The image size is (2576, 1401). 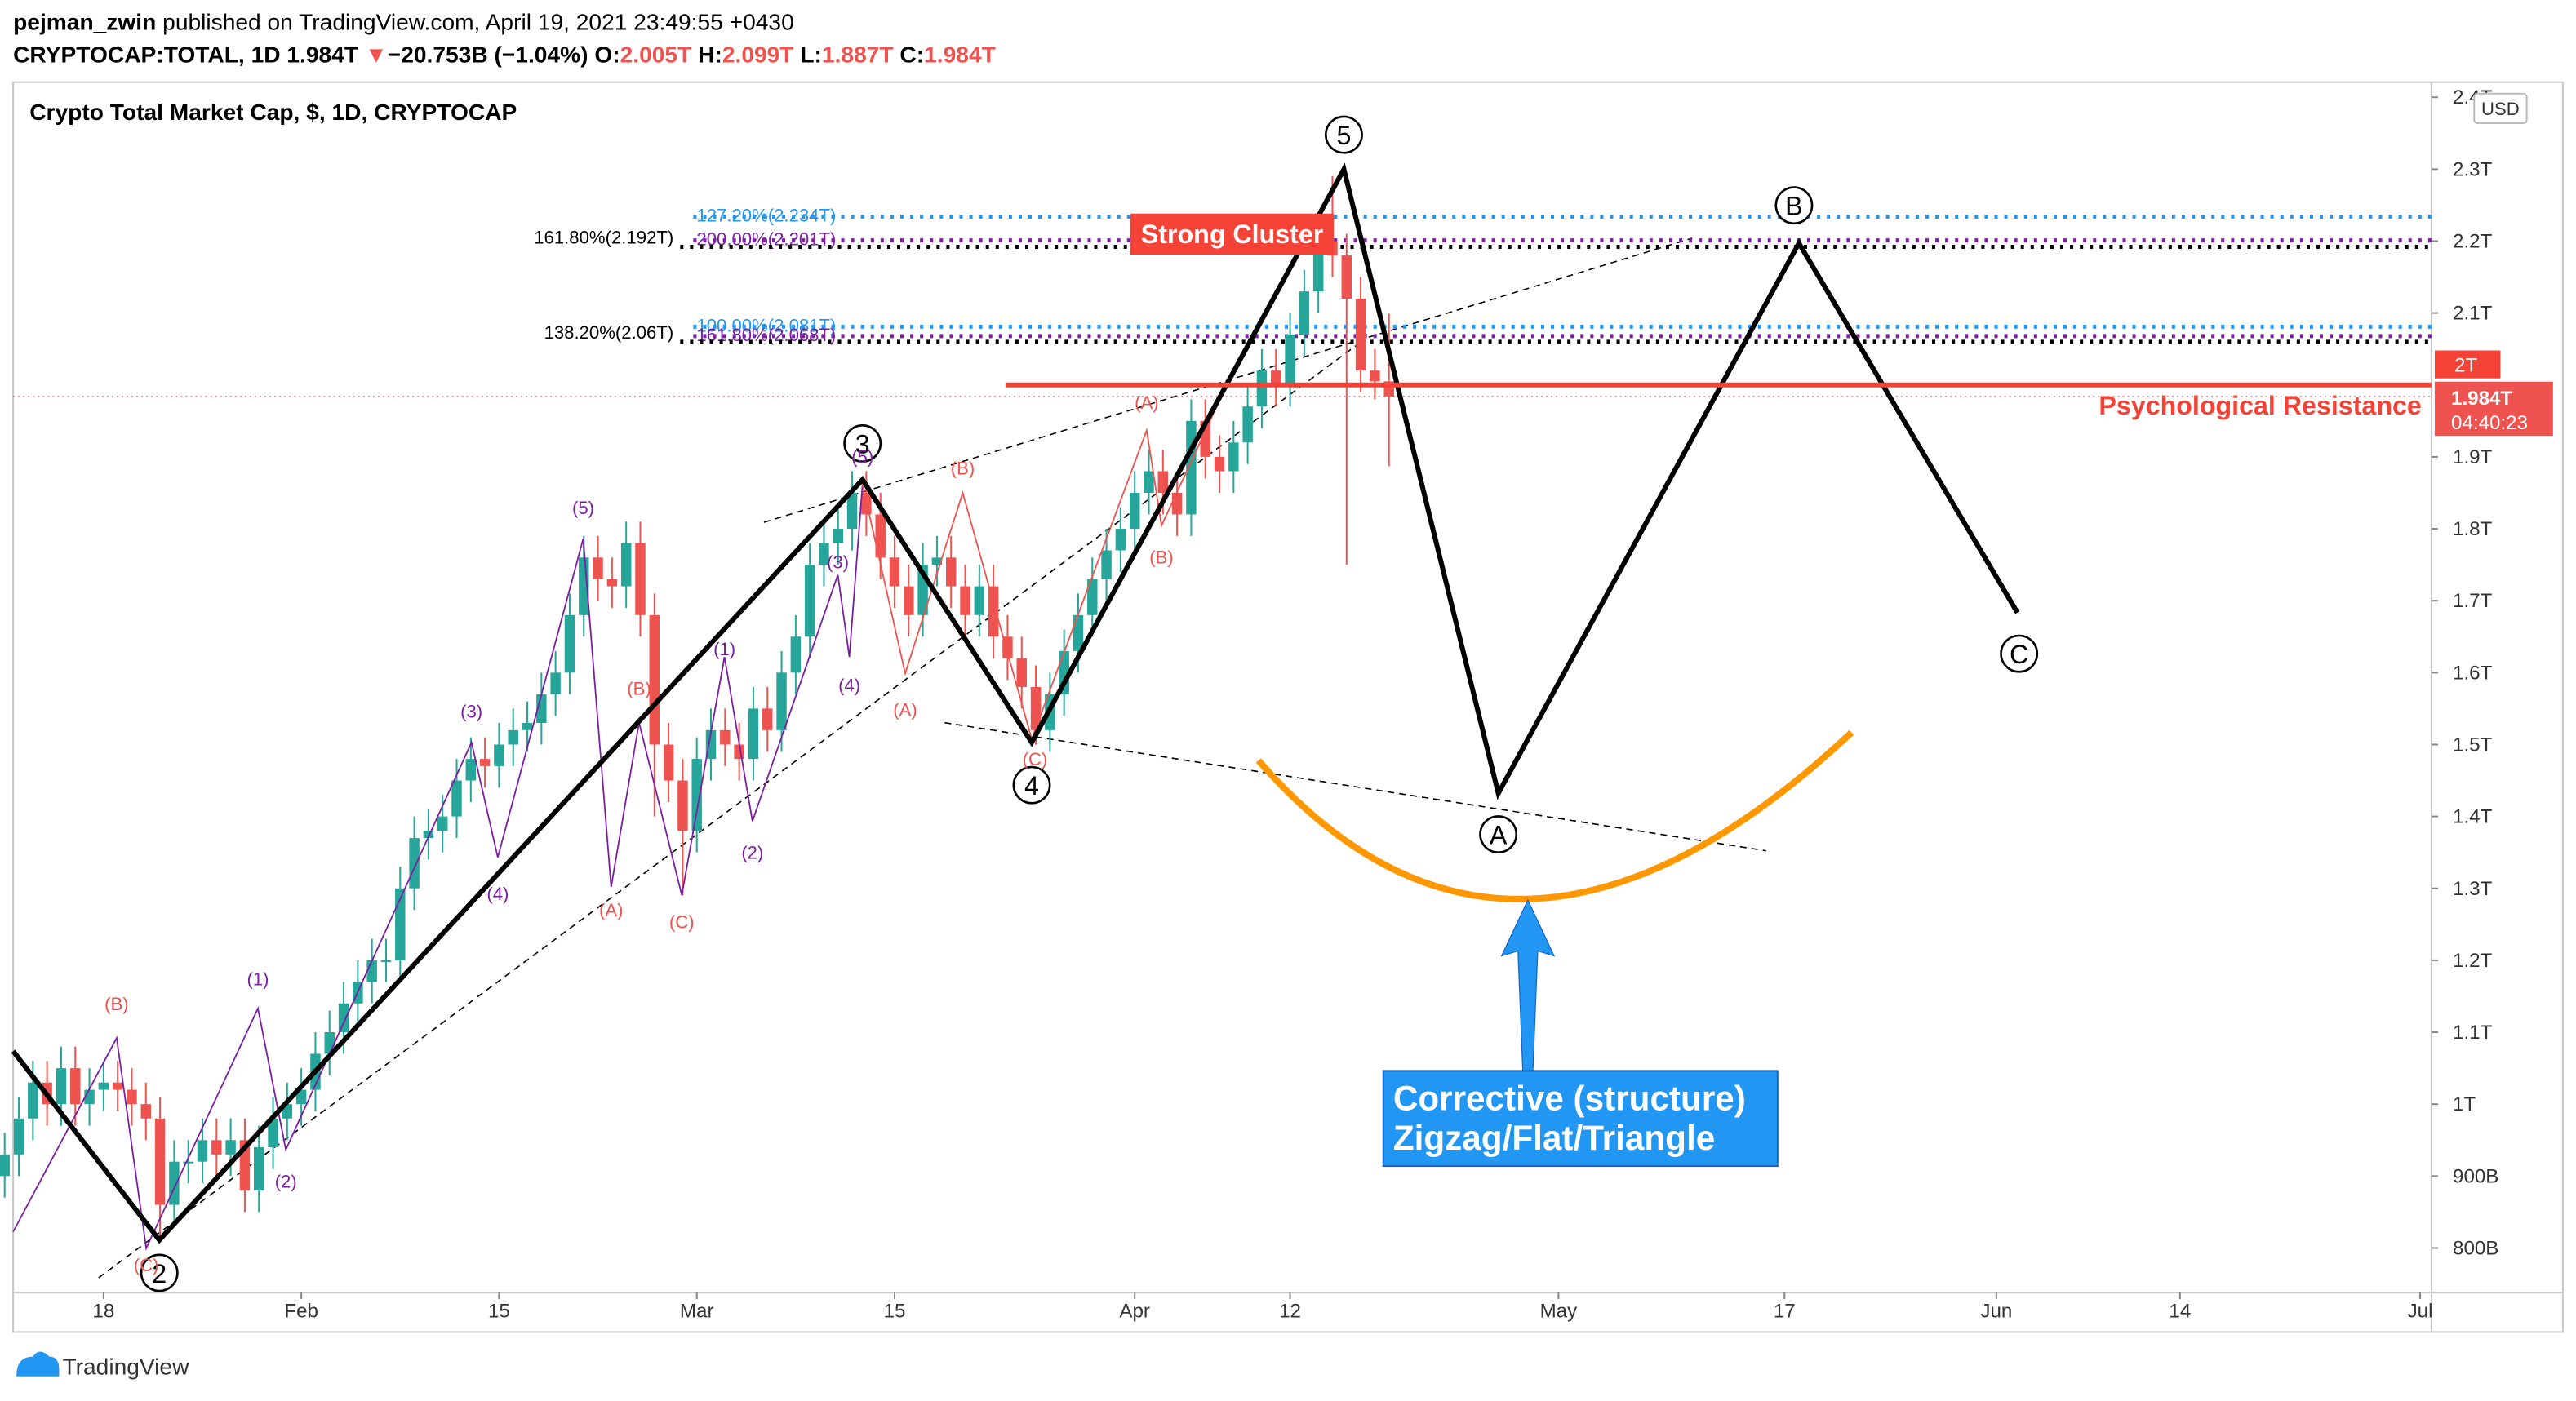 What do you see at coordinates (286, 1181) in the screenshot?
I see `sub-wave-label: (2)` at bounding box center [286, 1181].